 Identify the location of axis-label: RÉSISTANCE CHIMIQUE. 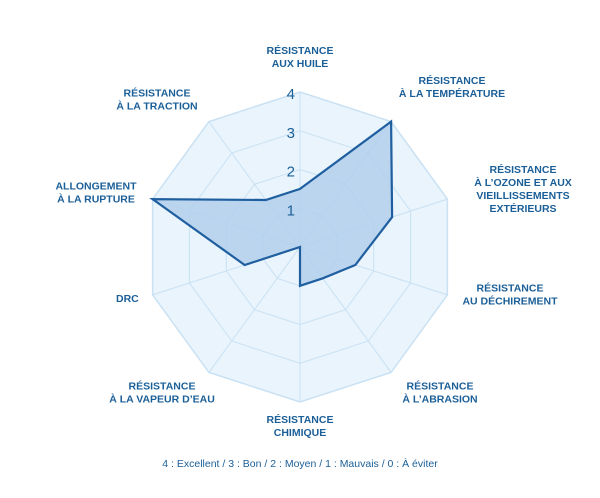
(300, 426).